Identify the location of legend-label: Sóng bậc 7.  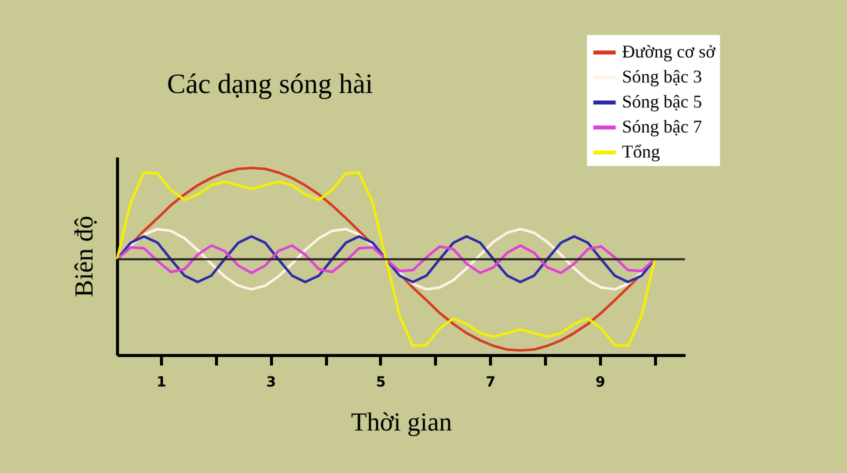
(662, 126).